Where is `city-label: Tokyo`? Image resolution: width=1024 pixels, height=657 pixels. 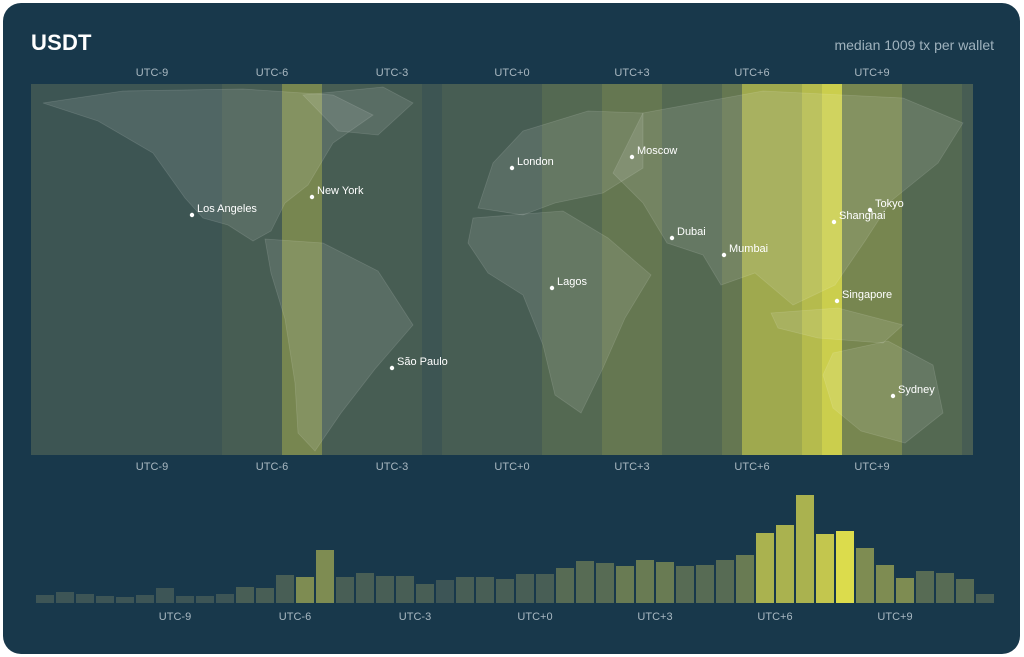
city-label: Tokyo is located at coordinates (889, 204).